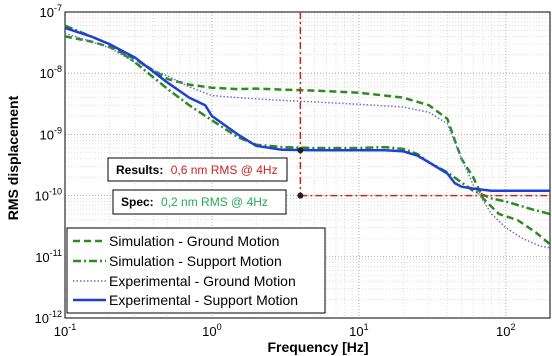  What do you see at coordinates (13, 157) in the screenshot?
I see `y-axis-label: RMS displacement` at bounding box center [13, 157].